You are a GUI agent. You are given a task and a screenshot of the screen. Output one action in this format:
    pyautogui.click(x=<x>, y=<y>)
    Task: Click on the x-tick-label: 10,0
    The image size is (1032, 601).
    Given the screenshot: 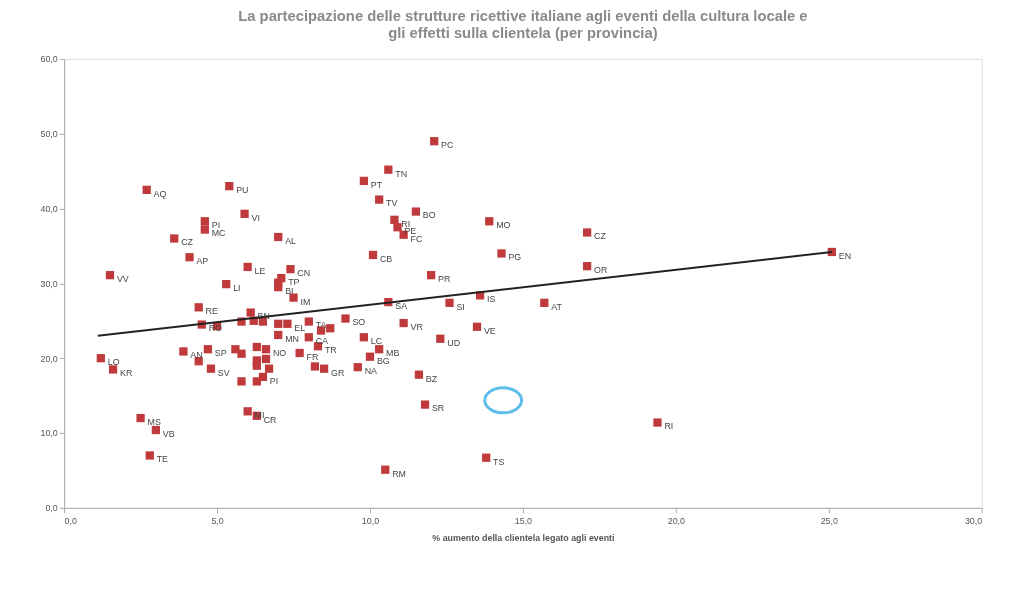 What is the action you would take?
    pyautogui.click(x=370, y=521)
    